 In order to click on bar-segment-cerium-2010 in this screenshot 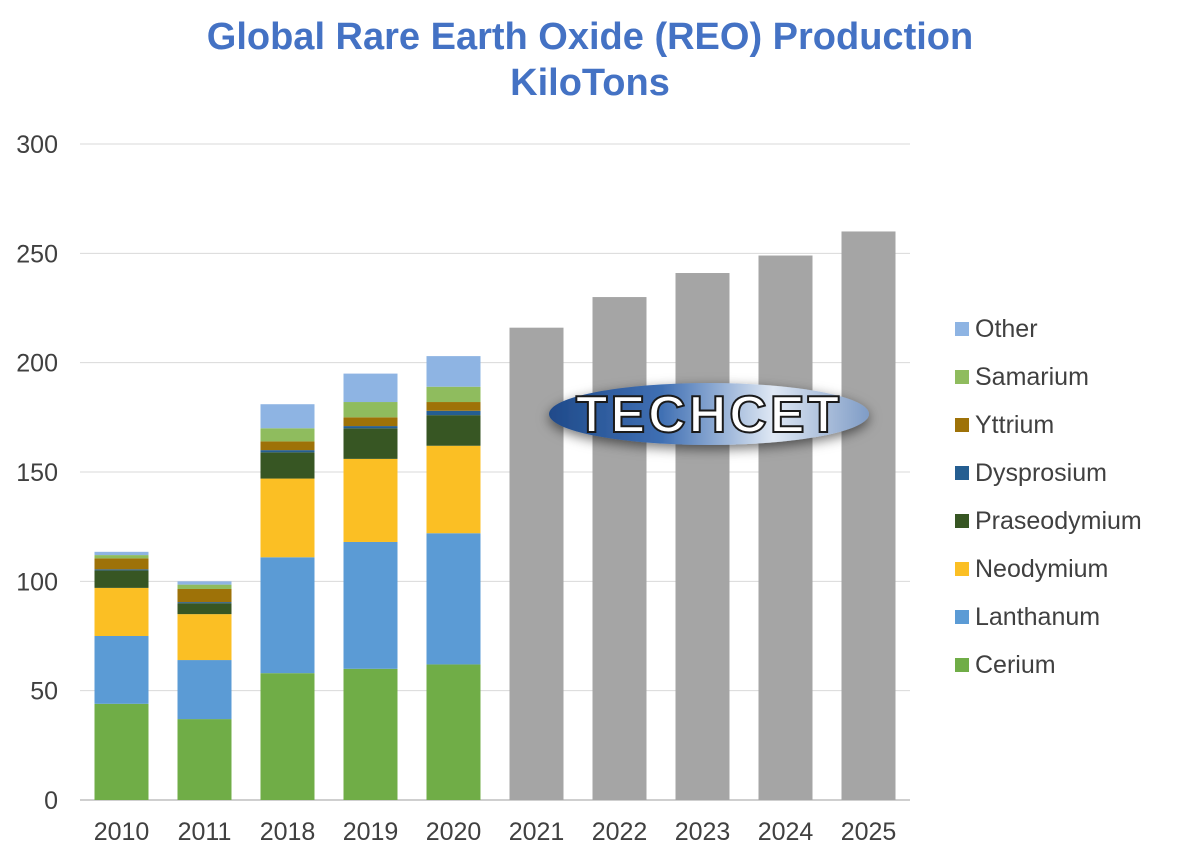, I will do `click(121, 751)`.